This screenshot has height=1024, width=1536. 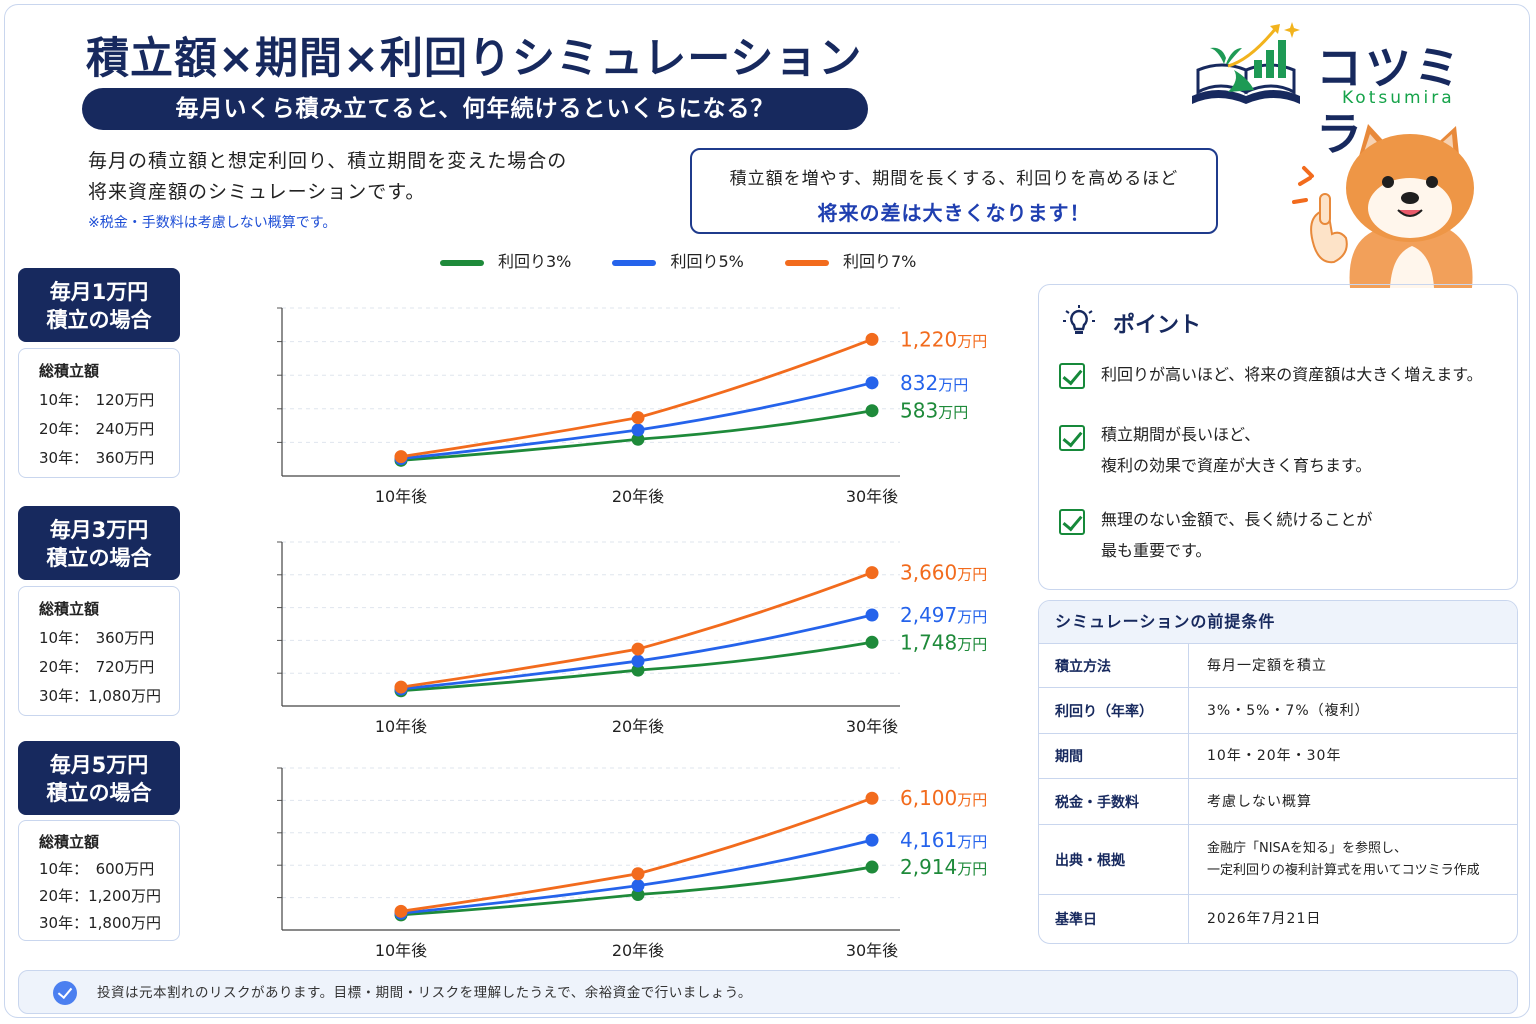 I want to click on assumption-key: 出典・根拠, so click(x=1114, y=859).